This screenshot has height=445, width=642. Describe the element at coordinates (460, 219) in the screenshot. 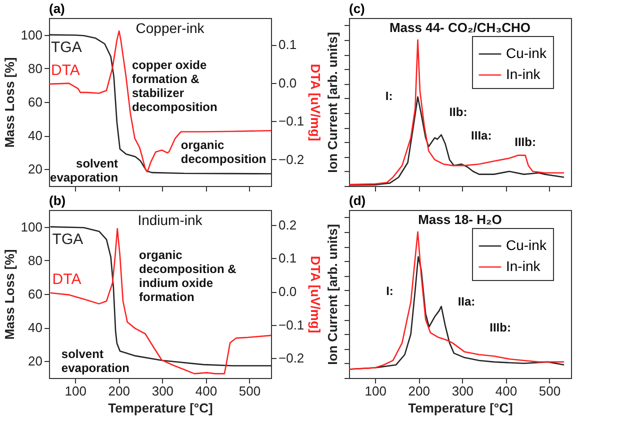

I see `chart-subtitle: Mass 18- H₂O` at that location.